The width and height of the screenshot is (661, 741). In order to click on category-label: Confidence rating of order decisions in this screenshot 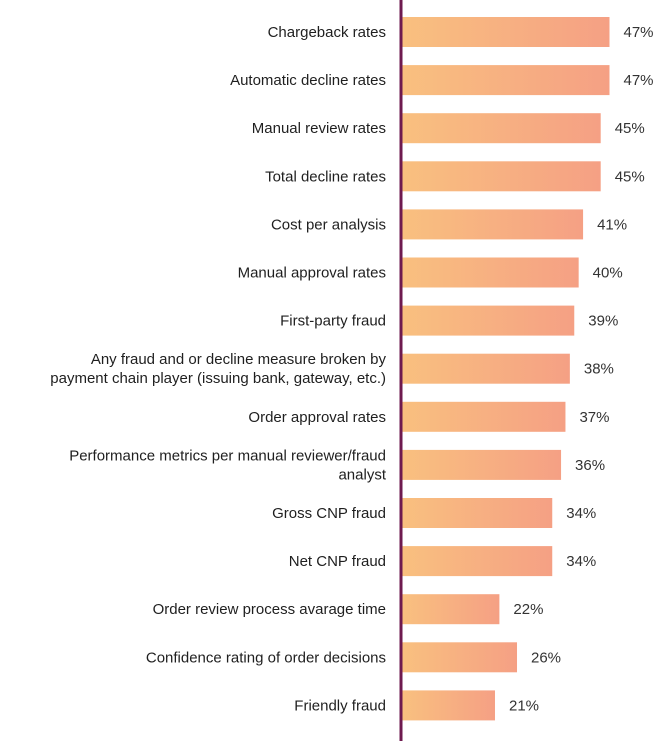, I will do `click(266, 657)`.